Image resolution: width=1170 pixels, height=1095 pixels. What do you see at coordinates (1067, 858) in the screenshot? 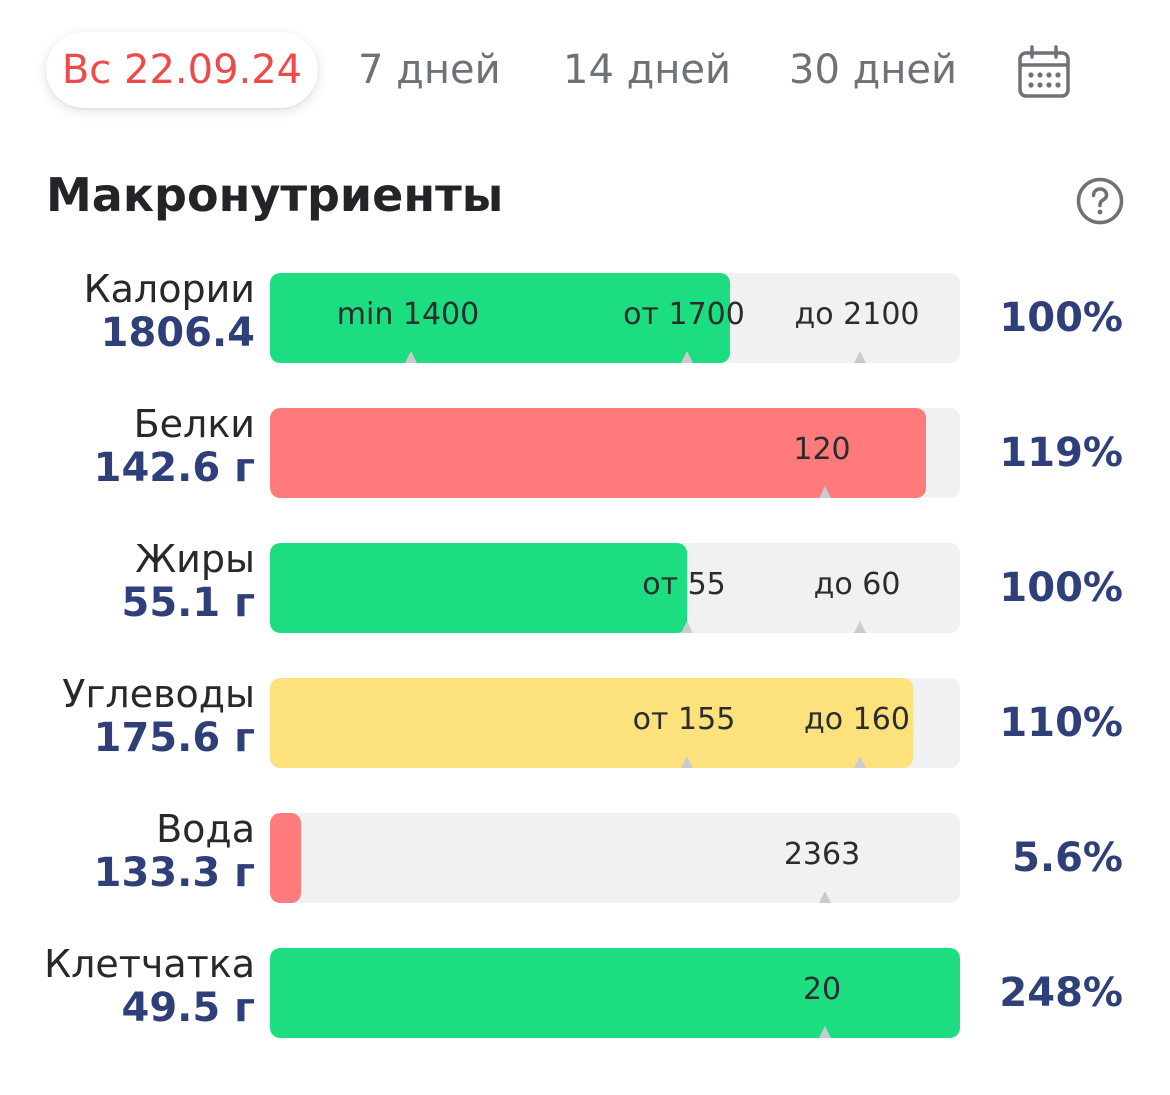
I see `nutrient-percent: 5.6%` at bounding box center [1067, 858].